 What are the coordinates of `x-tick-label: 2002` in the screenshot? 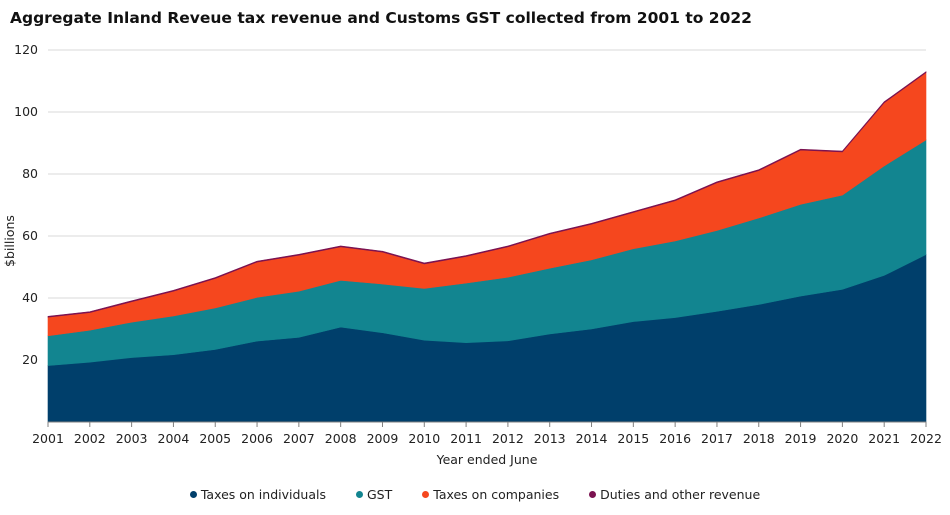 It's located at (90, 438).